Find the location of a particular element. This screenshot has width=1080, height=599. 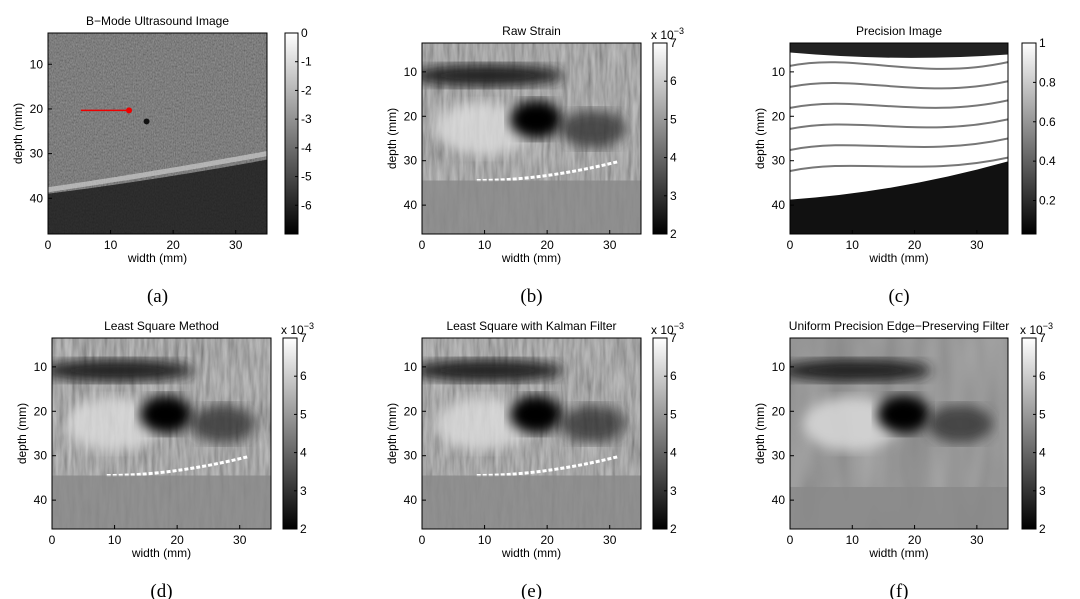

colorbar-tick-label: -3 is located at coordinates (306, 119).